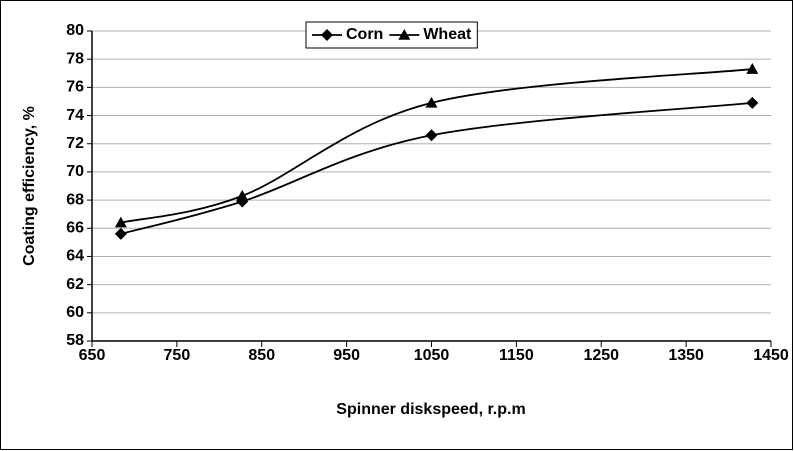 The height and width of the screenshot is (451, 794). Describe the element at coordinates (75, 30) in the screenshot. I see `y-tick-label: 80` at that location.